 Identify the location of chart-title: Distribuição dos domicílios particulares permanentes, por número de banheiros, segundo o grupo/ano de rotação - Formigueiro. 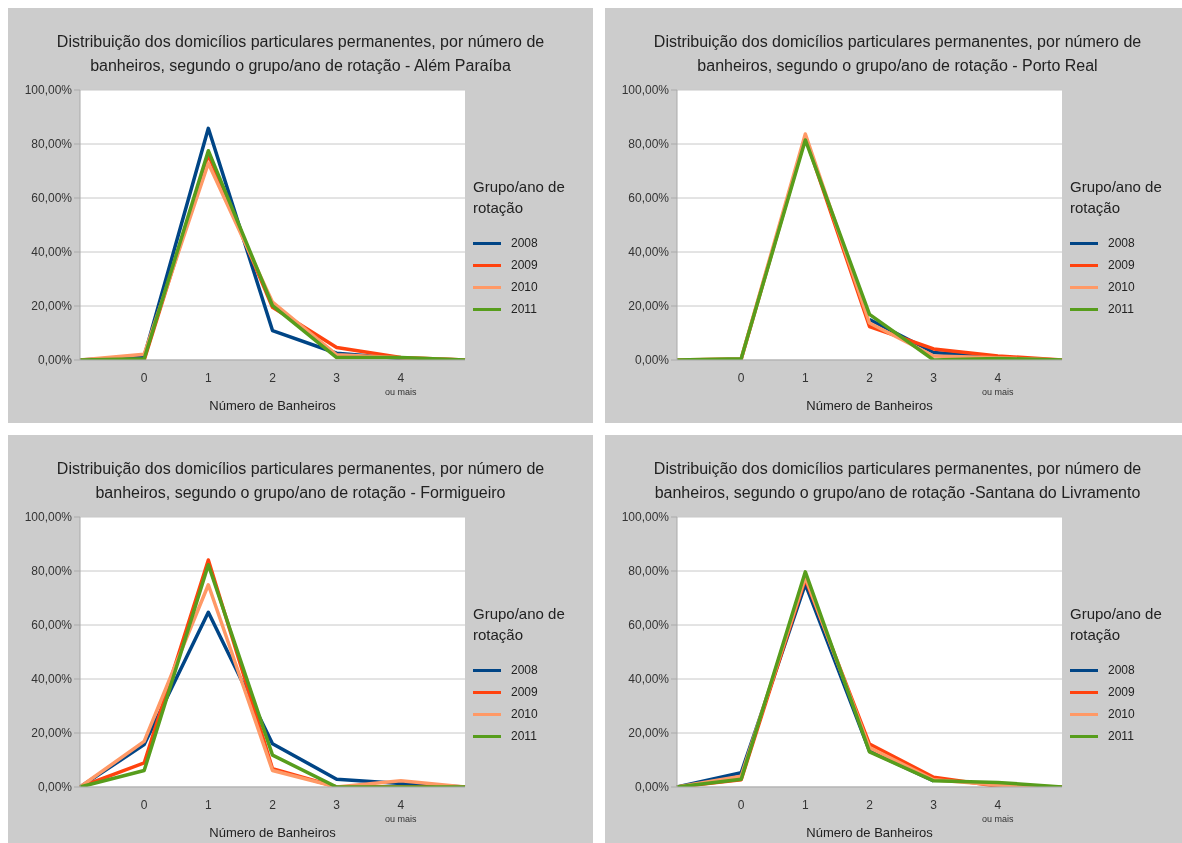
(300, 481).